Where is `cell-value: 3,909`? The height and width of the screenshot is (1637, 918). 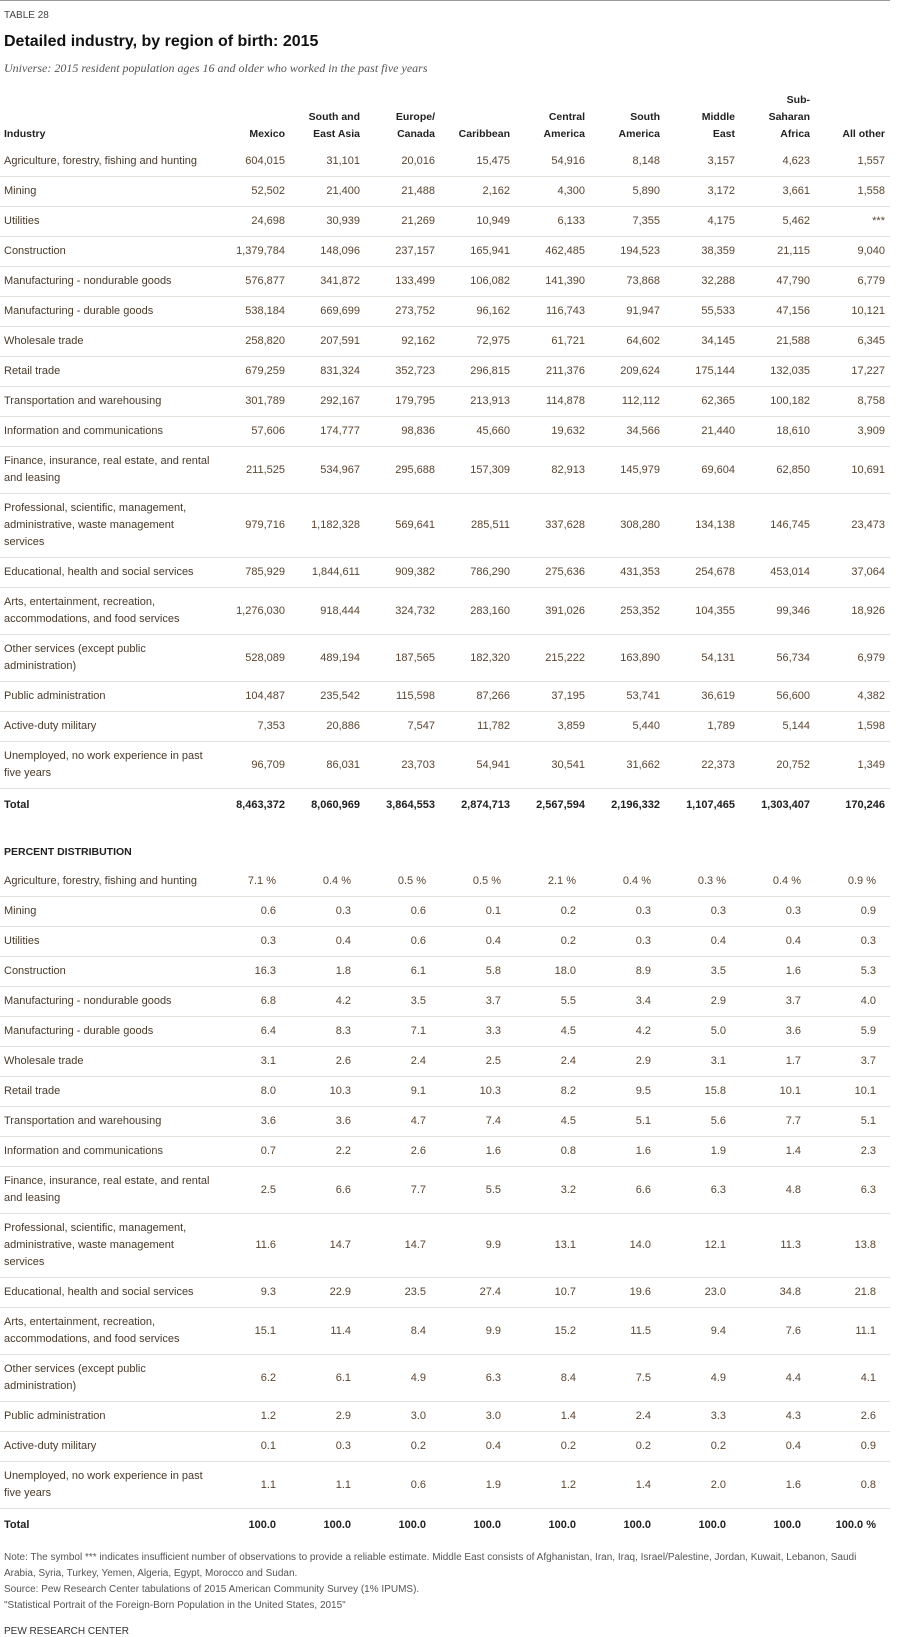 cell-value: 3,909 is located at coordinates (852, 431).